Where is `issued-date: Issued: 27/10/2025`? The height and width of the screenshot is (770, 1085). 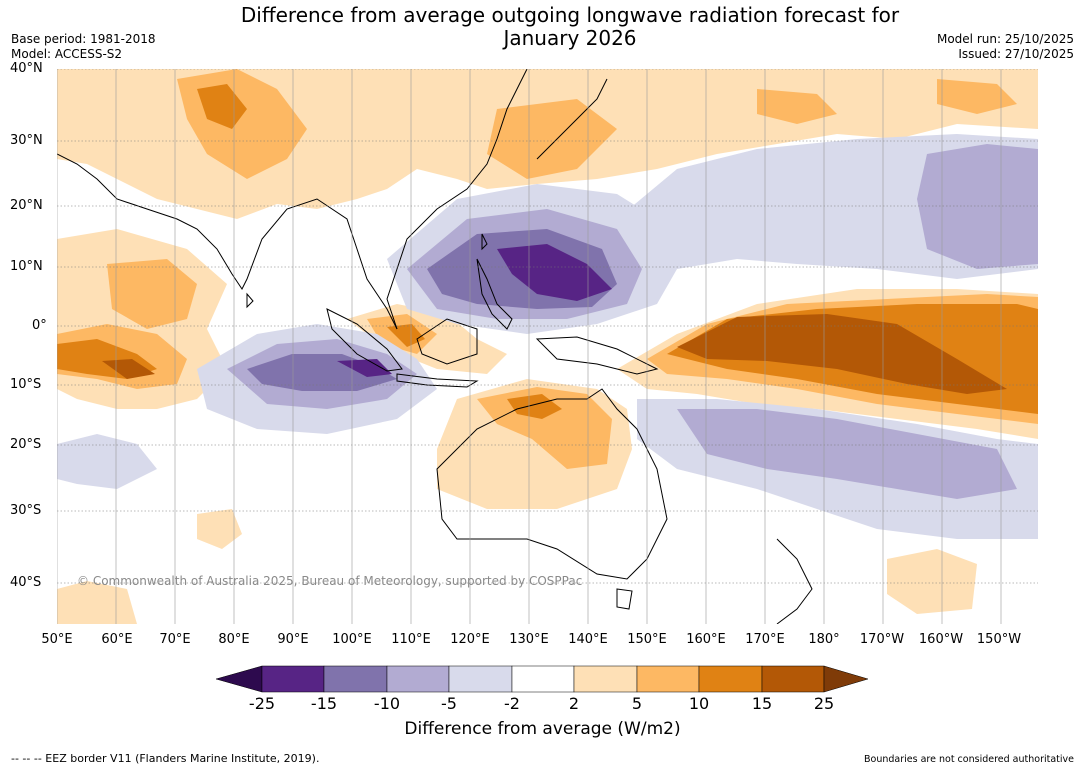 issued-date: Issued: 27/10/2025 is located at coordinates (1016, 54).